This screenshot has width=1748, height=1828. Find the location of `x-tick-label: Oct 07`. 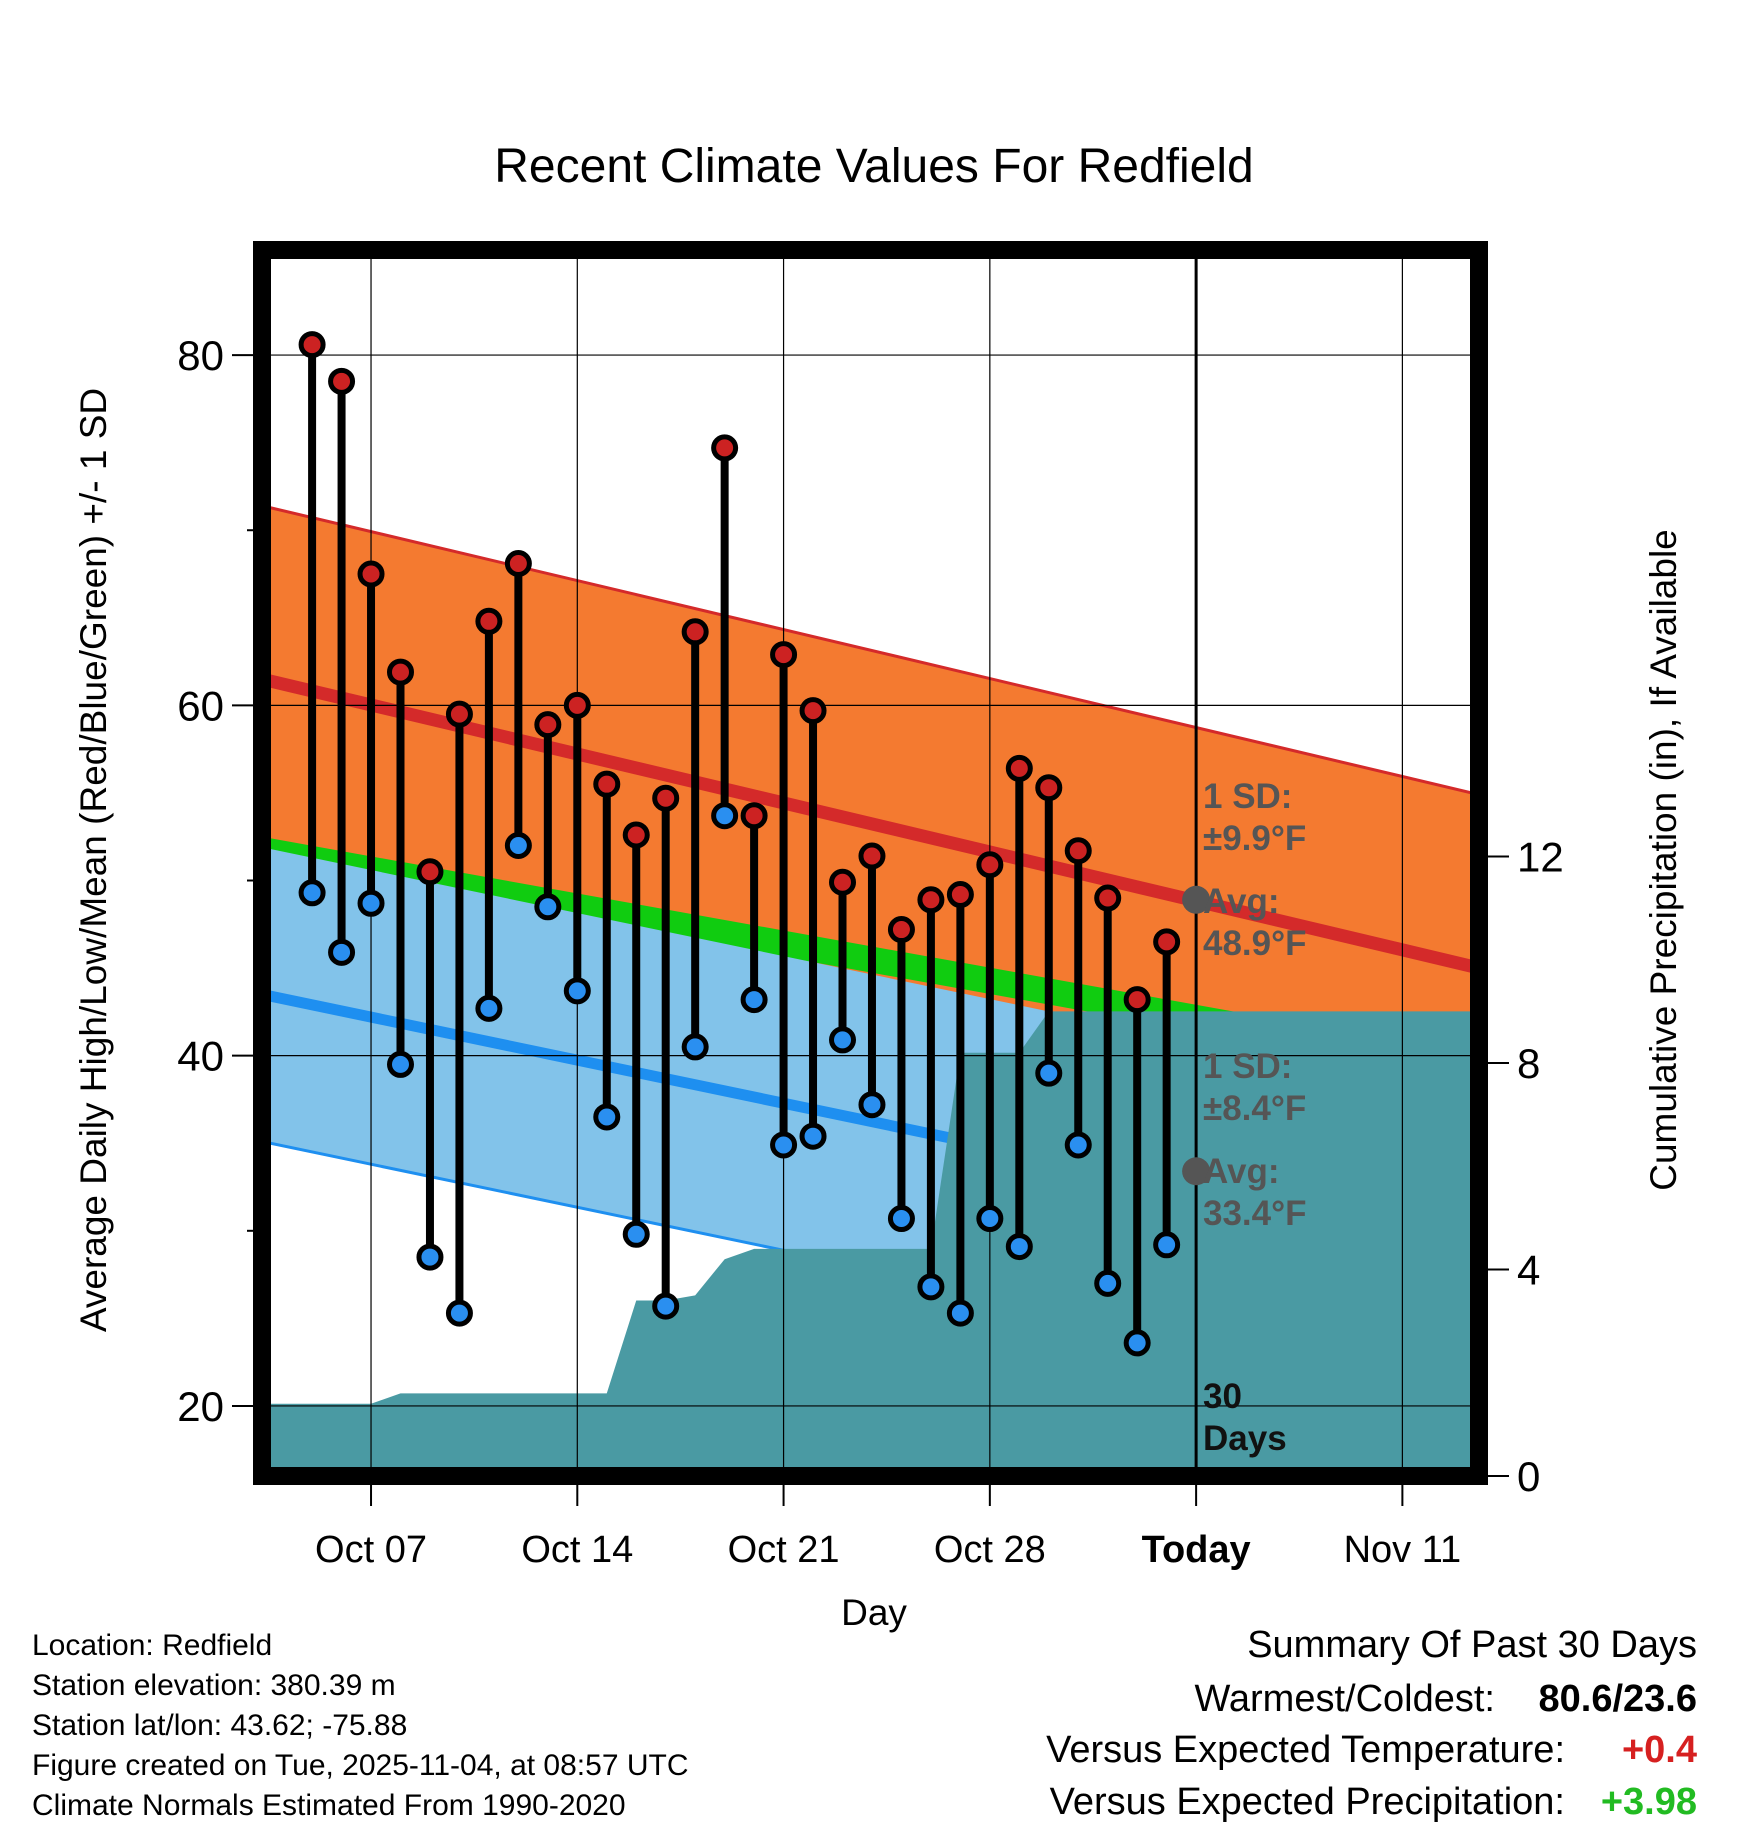

x-tick-label: Oct 07 is located at coordinates (371, 1550).